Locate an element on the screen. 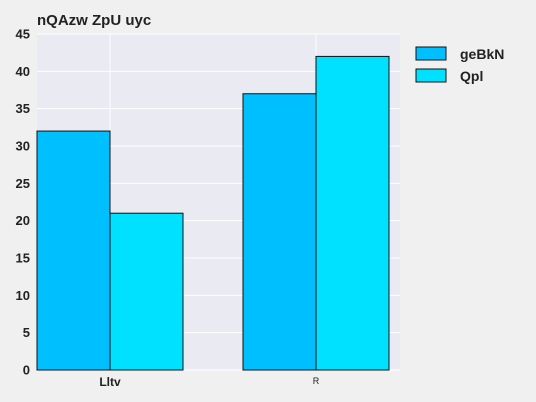 The height and width of the screenshot is (402, 536). x-axis-ticks: Lltv R is located at coordinates (209, 382).